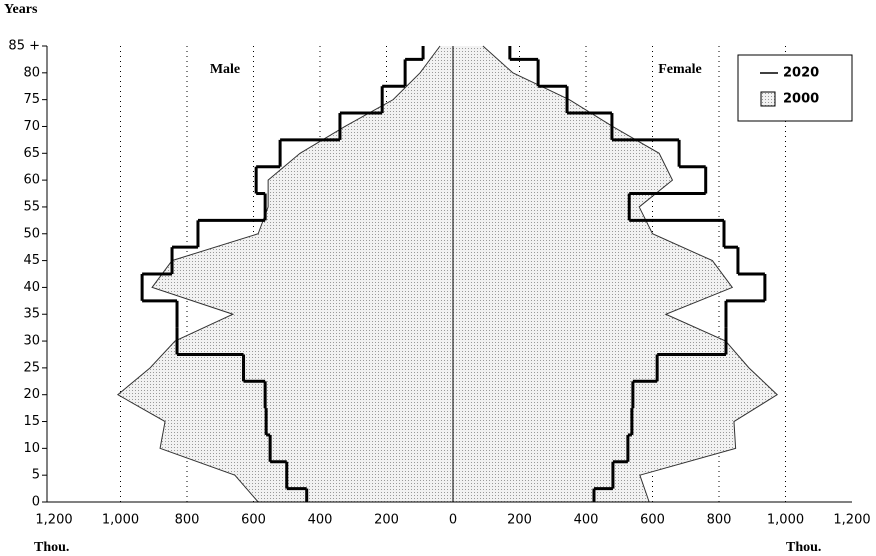 This screenshot has width=876, height=556. Describe the element at coordinates (801, 73) in the screenshot. I see `legend-label: 2020` at that location.